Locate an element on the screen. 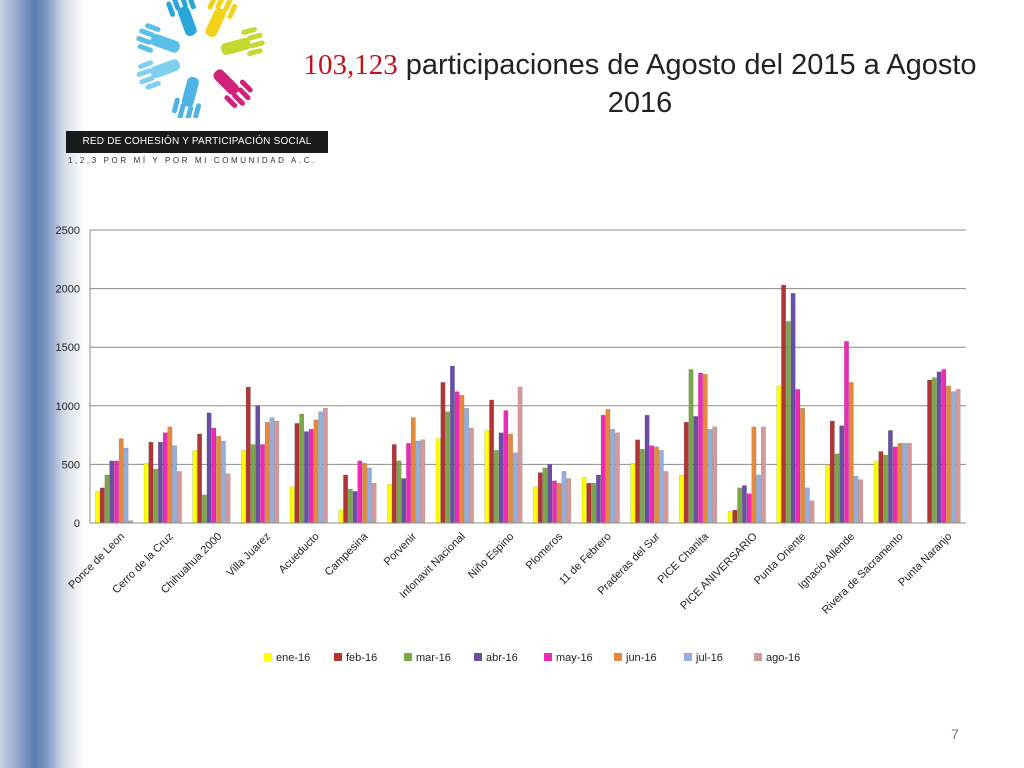  hands-logo is located at coordinates (200, 59).